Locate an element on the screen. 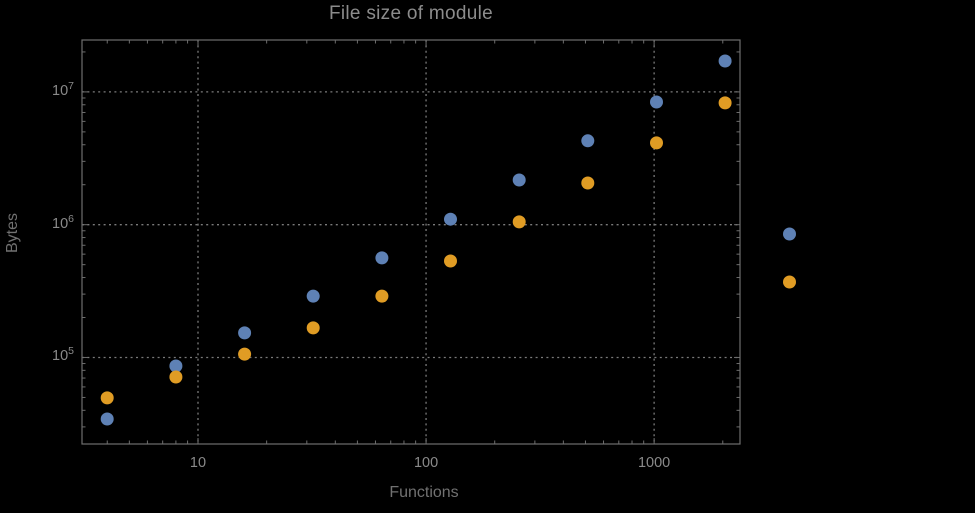  x-tick-label: 10 is located at coordinates (198, 463).